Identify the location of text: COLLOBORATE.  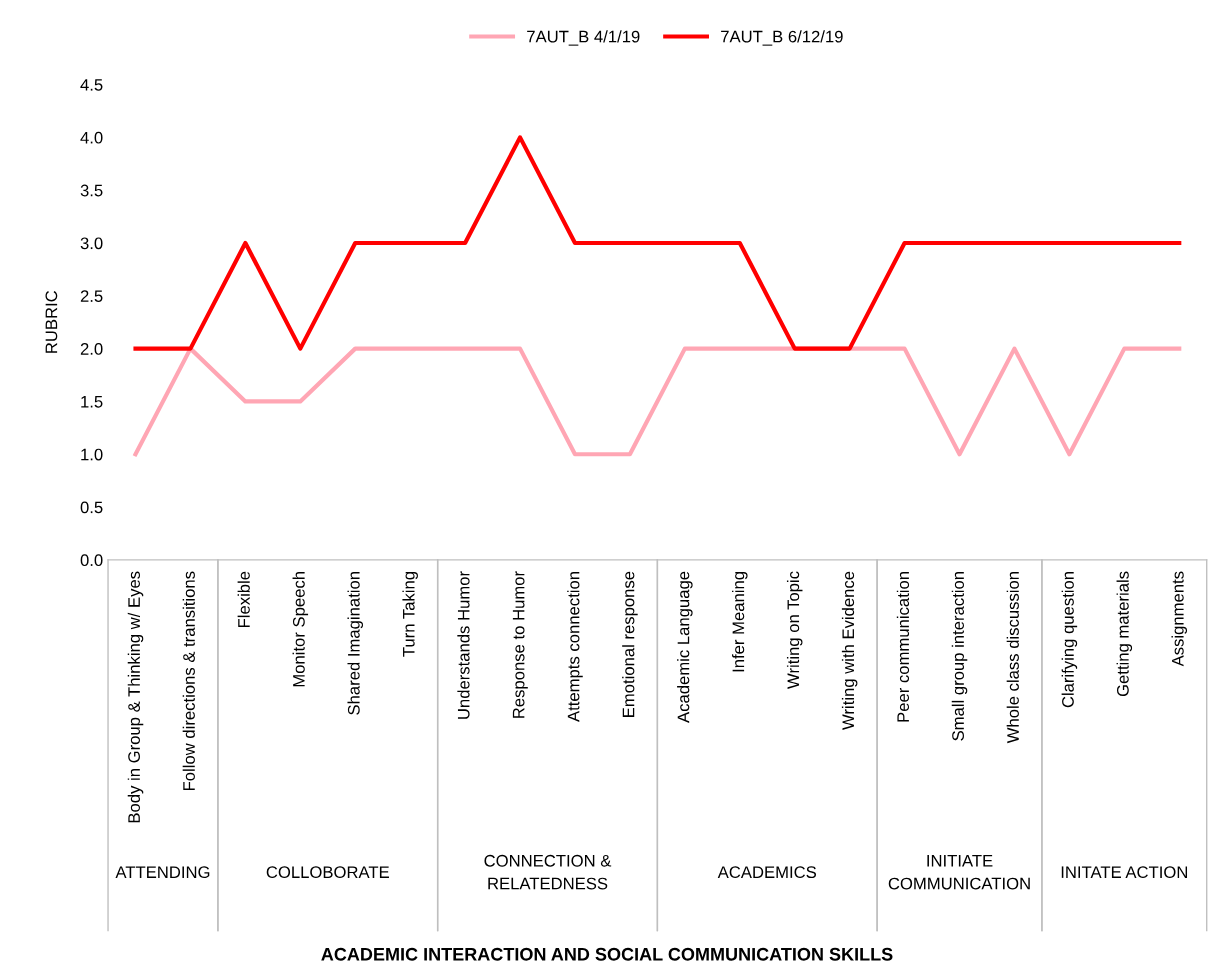
(327, 872).